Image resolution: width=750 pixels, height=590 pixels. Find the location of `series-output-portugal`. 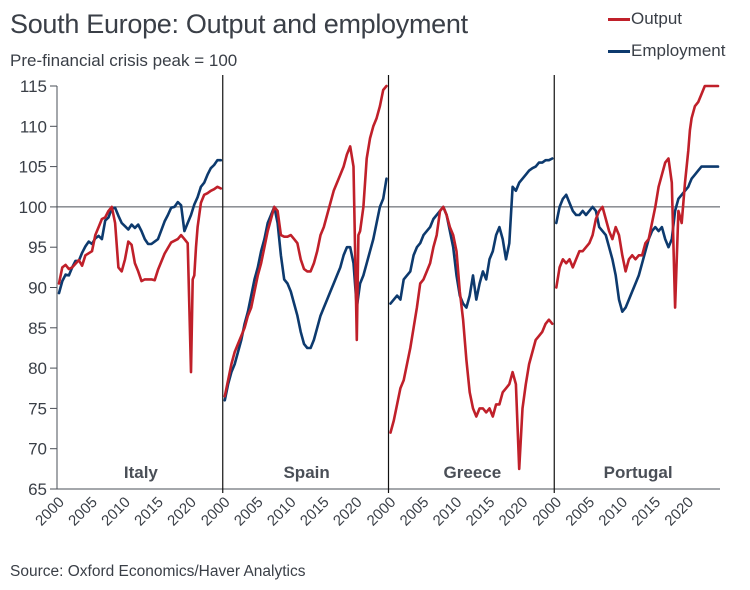

series-output-portugal is located at coordinates (637, 196).